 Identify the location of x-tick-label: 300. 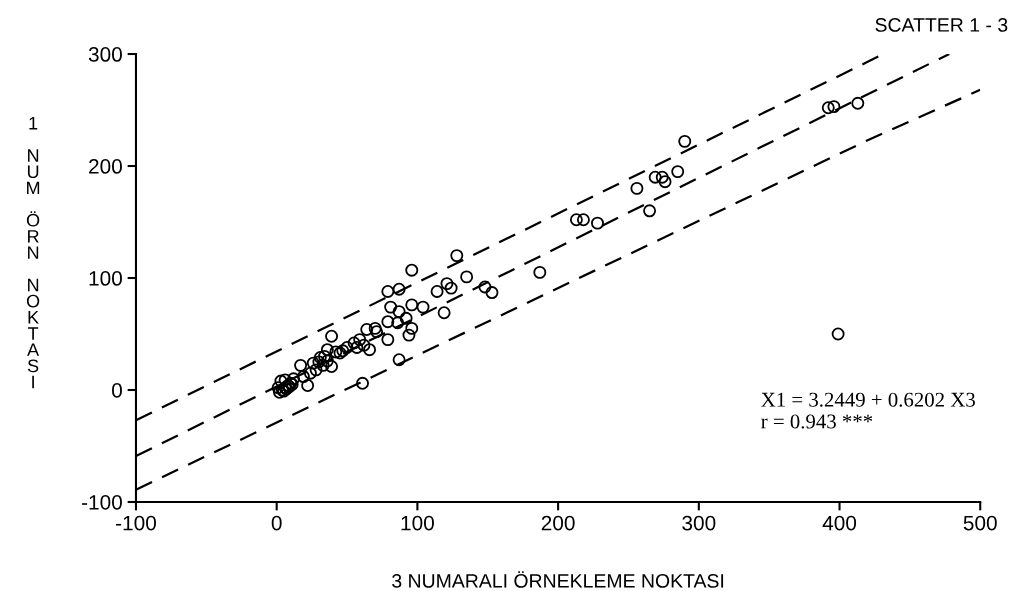
(699, 523).